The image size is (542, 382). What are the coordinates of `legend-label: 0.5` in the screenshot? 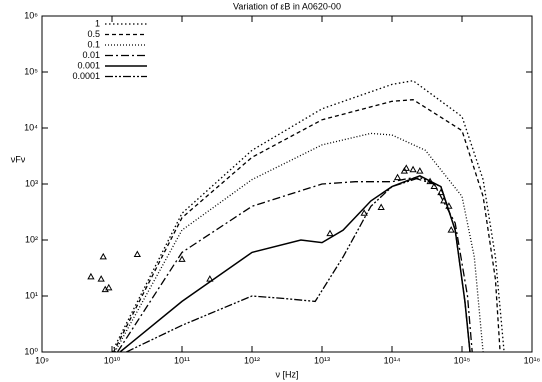 It's located at (93, 34).